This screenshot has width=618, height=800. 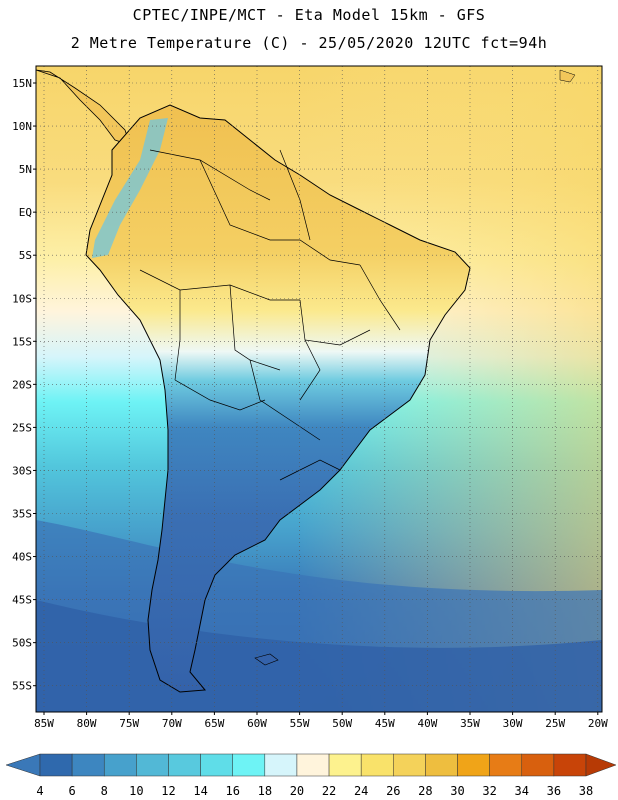 What do you see at coordinates (385, 723) in the screenshot?
I see `lon-tick-label: 45W` at bounding box center [385, 723].